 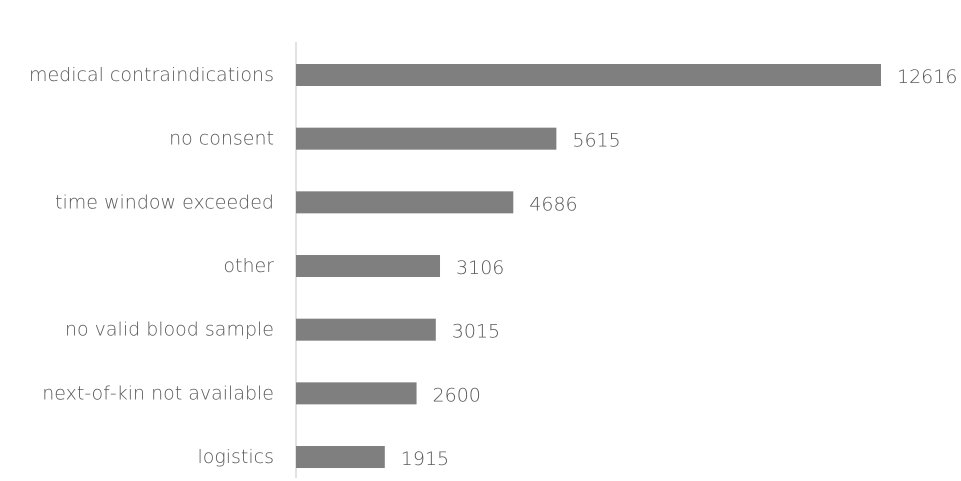 I want to click on value-label: 3106, so click(x=480, y=268).